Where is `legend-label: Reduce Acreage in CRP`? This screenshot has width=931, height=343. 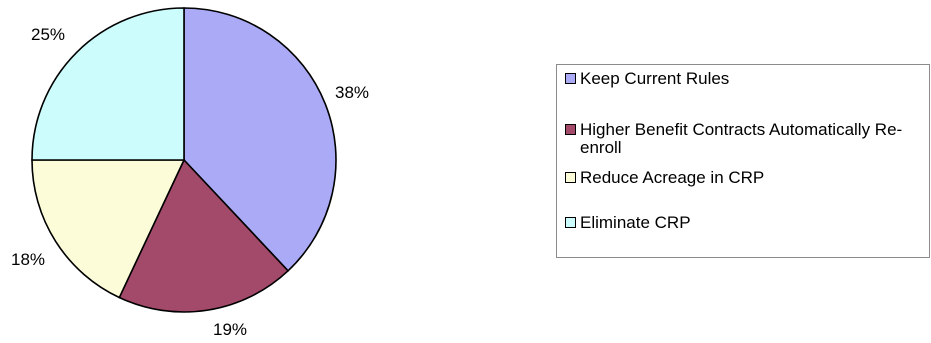 legend-label: Reduce Acreage in CRP is located at coordinates (672, 177).